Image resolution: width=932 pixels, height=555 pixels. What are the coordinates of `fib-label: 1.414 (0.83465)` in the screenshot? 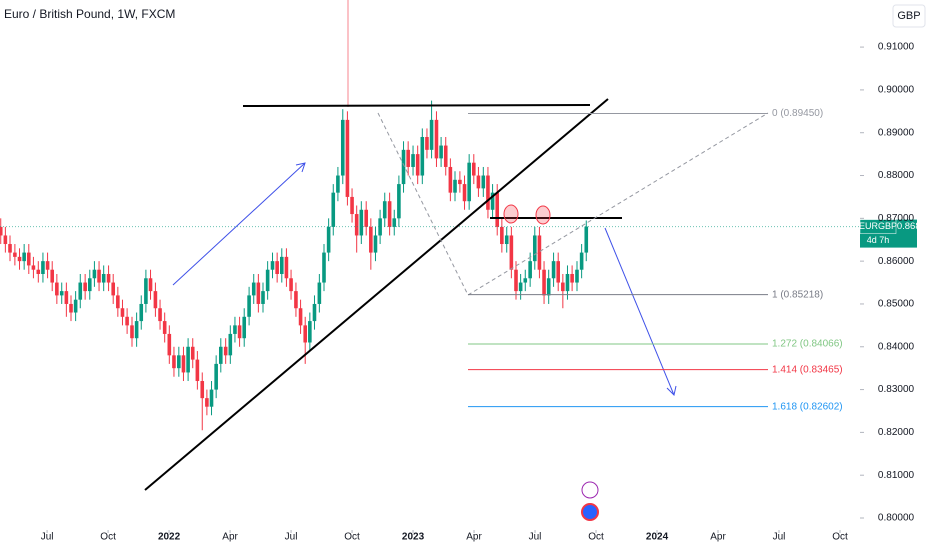 It's located at (807, 369).